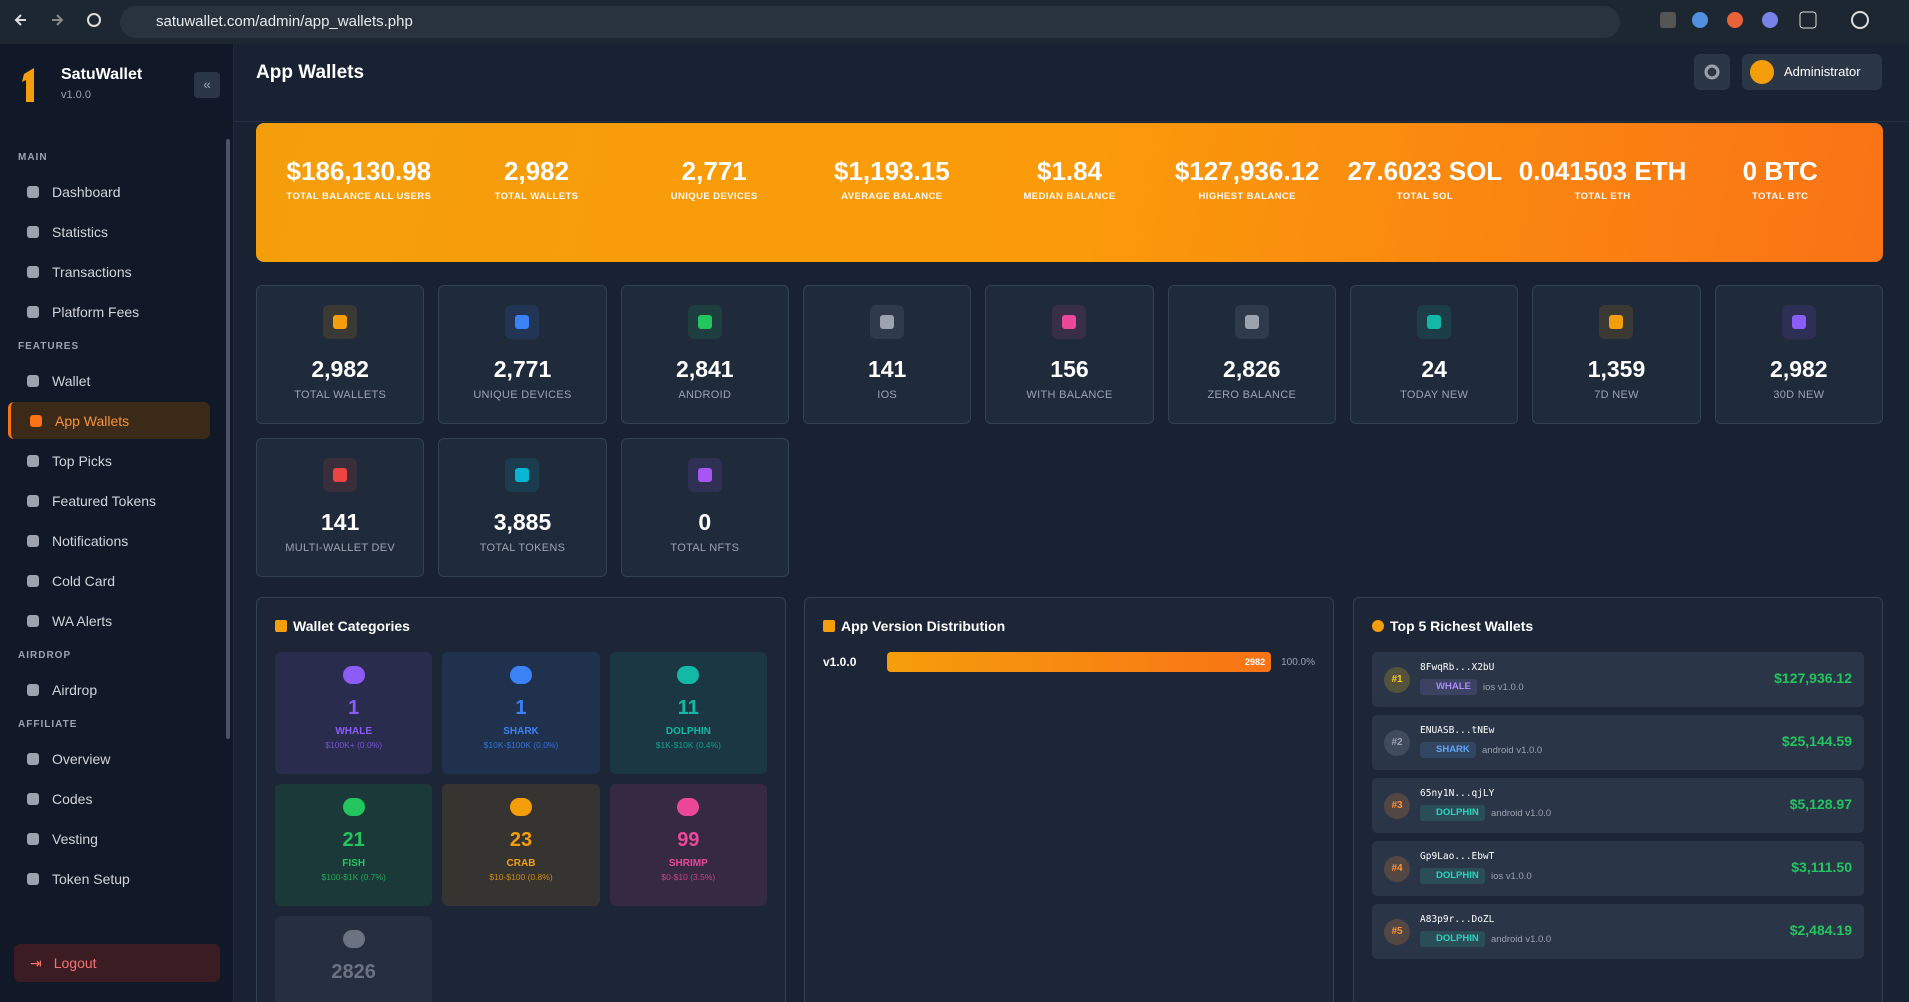  Describe the element at coordinates (887, 395) in the screenshot. I see `stat-label: IOS` at that location.